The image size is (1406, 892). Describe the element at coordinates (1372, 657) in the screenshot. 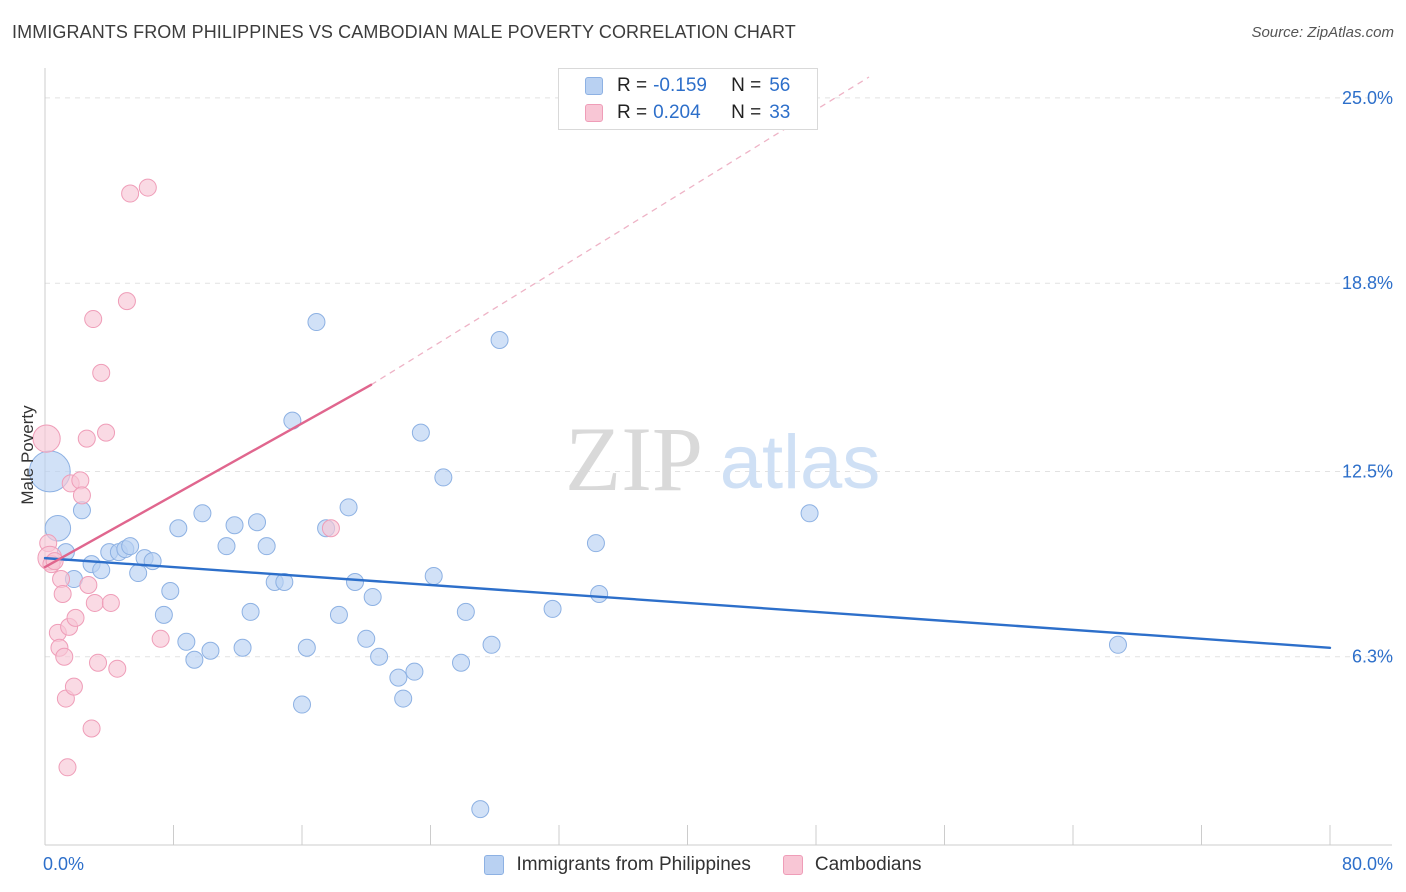

I see `y-tick-label: 6.3%` at that location.